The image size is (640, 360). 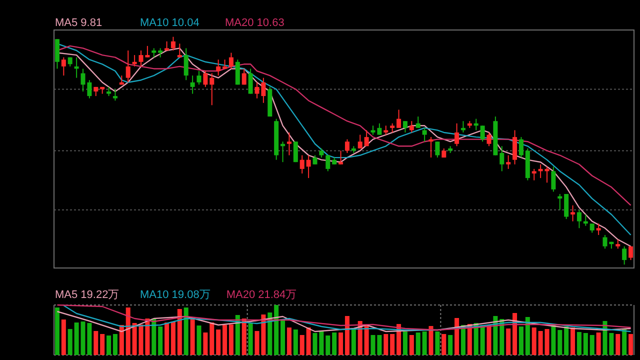 What do you see at coordinates (254, 23) in the screenshot?
I see `text: MA20 10.63` at bounding box center [254, 23].